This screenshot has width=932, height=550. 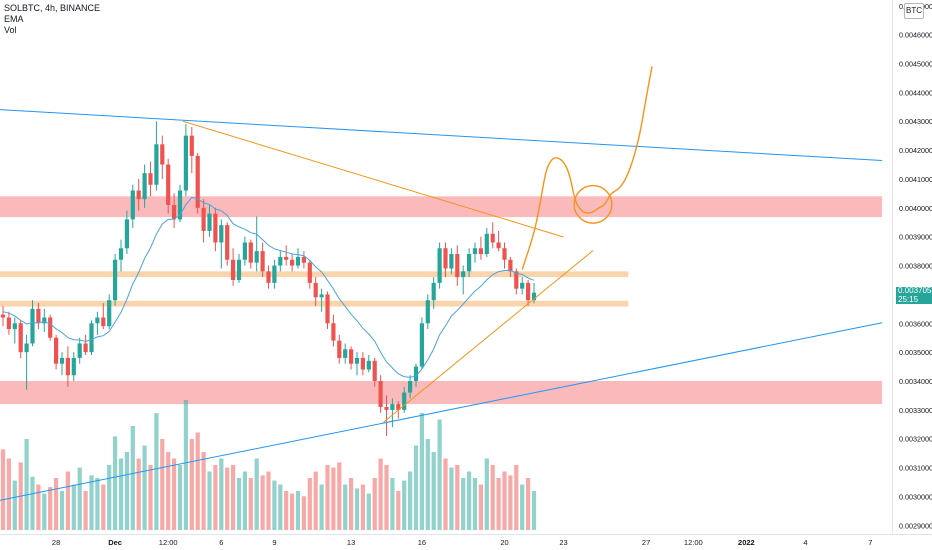 I want to click on time-axis: 28 Dec 12:00 6 9 13 16 20 23 27 12:00 2022 4 7, so click(x=466, y=541).